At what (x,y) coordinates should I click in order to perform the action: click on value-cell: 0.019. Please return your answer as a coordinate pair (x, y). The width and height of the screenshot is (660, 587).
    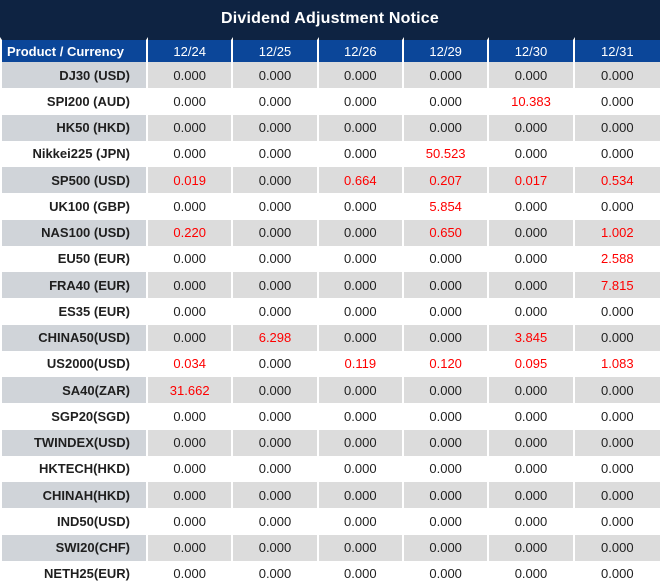
    Looking at the image, I should click on (191, 180).